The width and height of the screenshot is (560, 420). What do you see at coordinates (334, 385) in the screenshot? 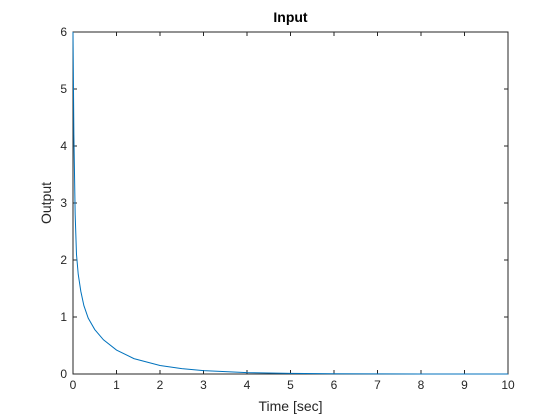
I see `x-tick-label: 6` at bounding box center [334, 385].